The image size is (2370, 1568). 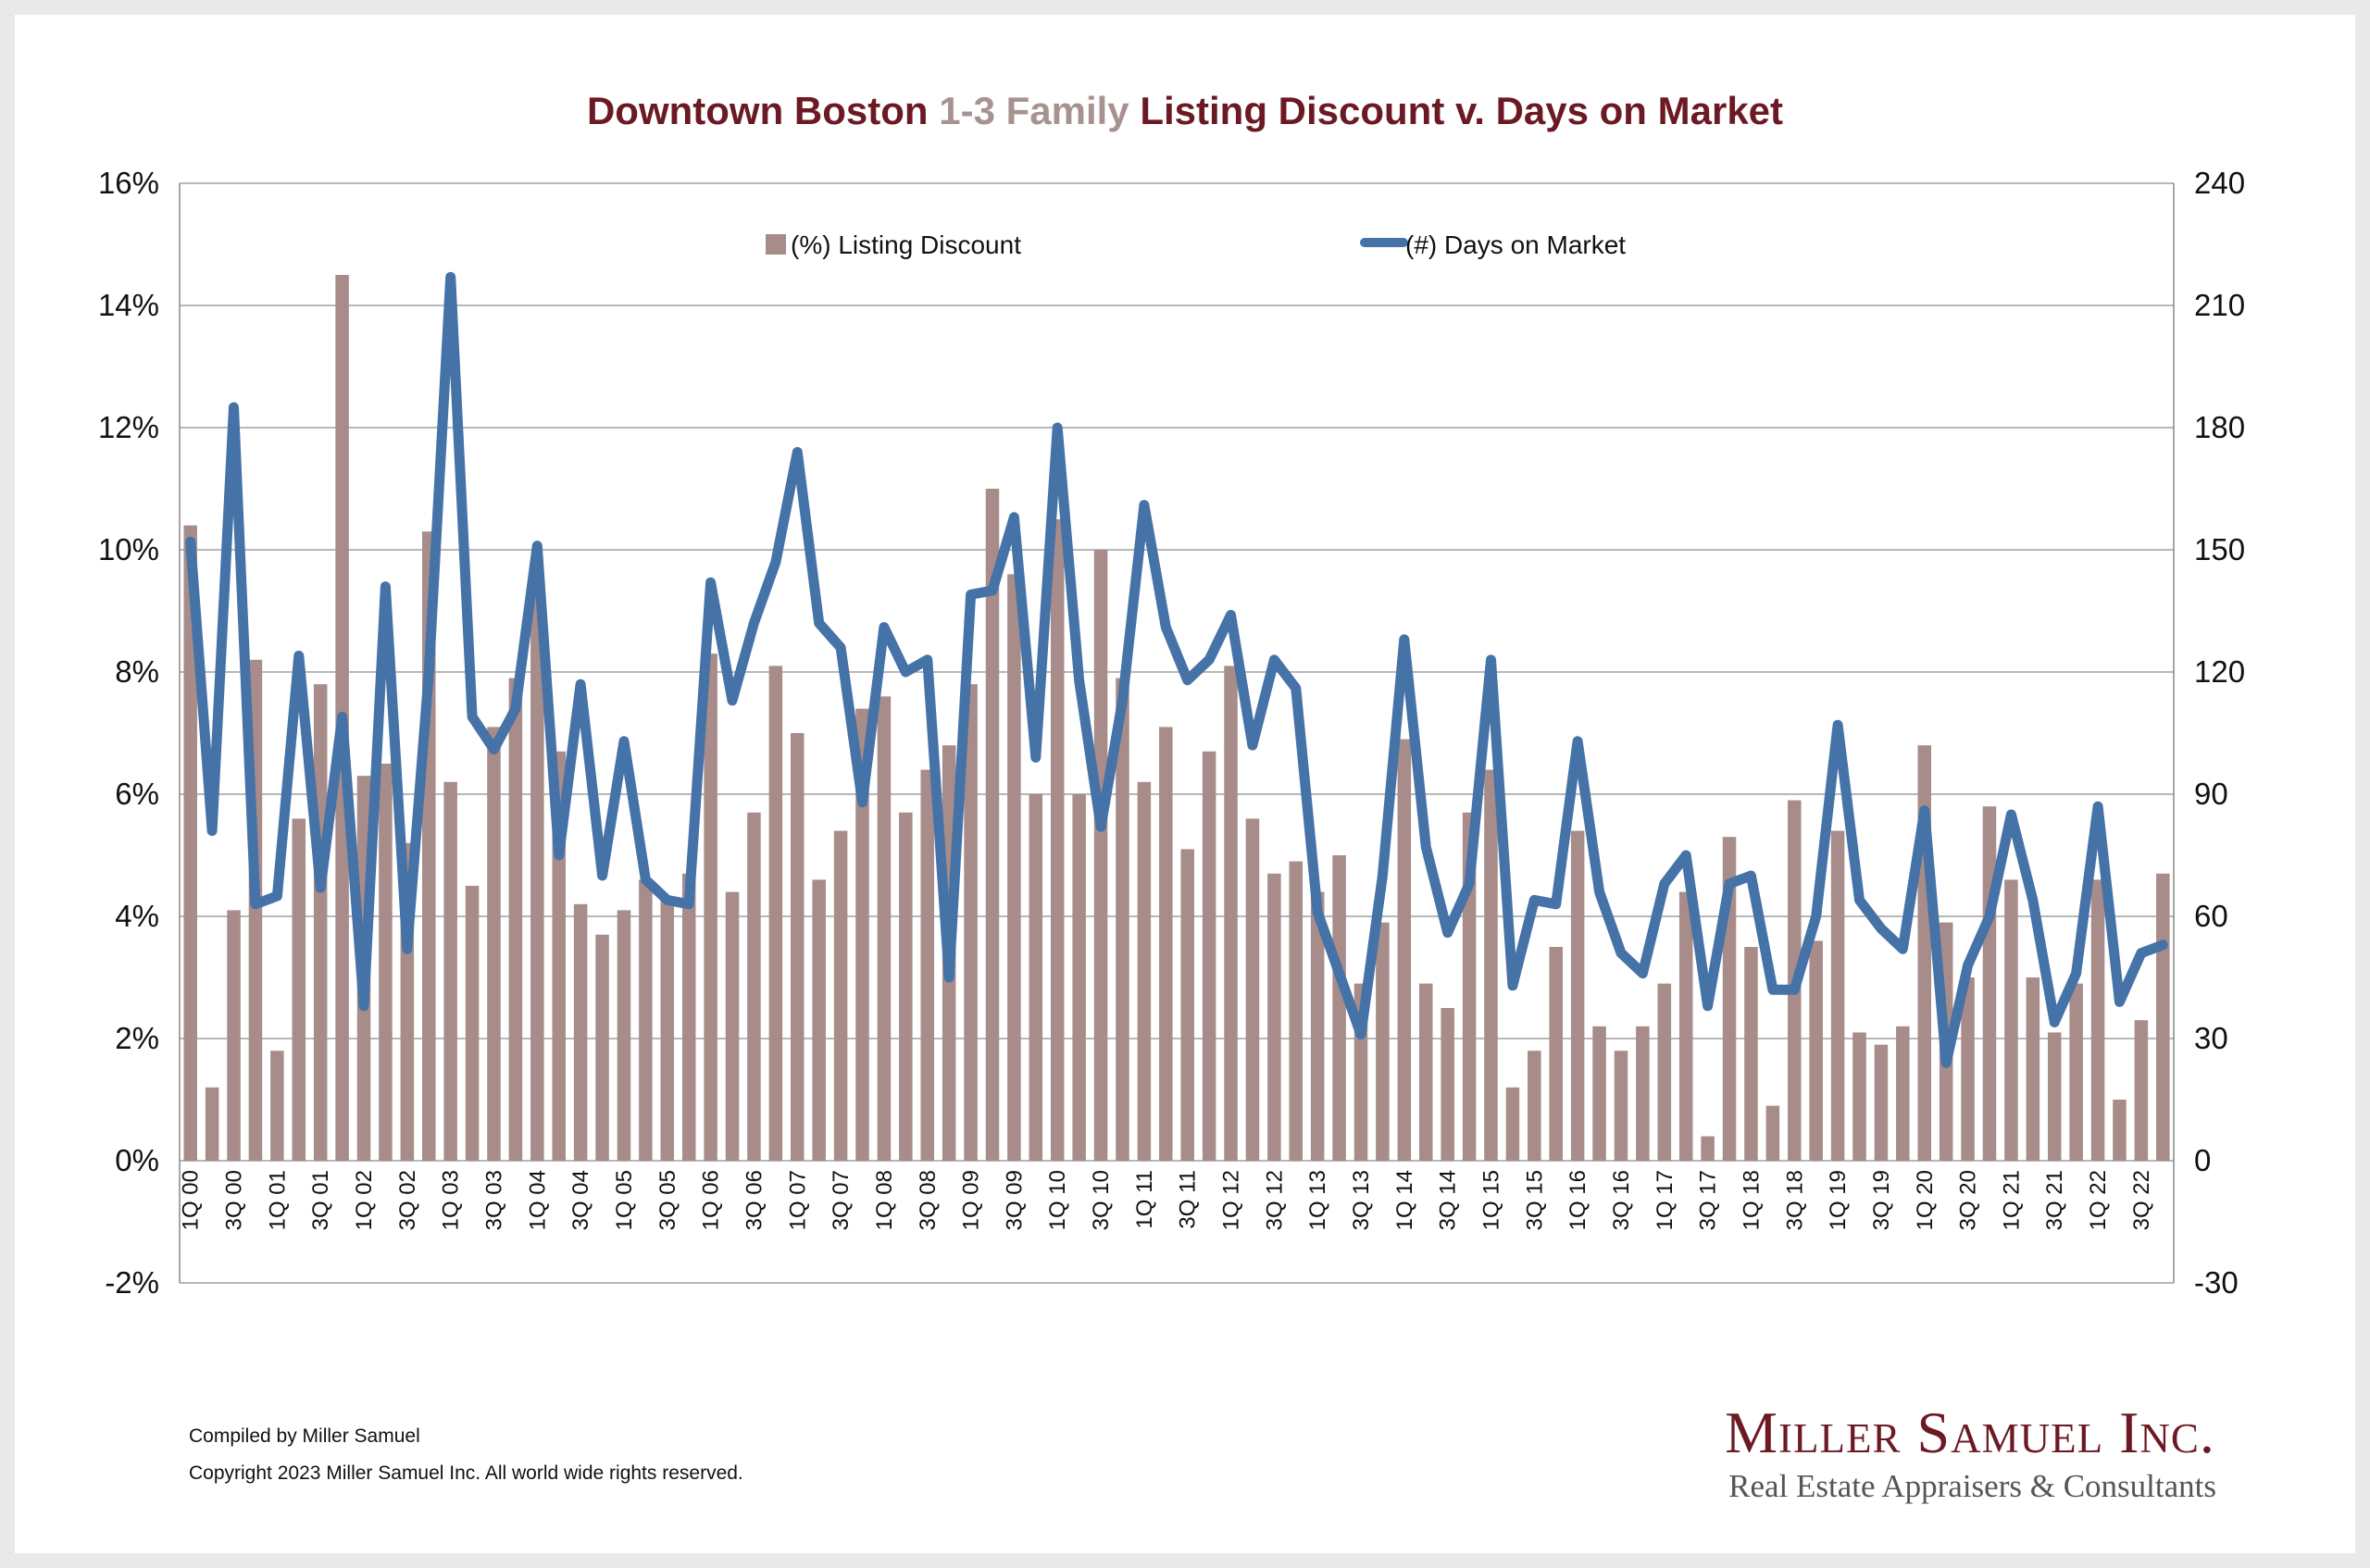 I want to click on left-axis-tick-label: 12%, so click(x=128, y=427).